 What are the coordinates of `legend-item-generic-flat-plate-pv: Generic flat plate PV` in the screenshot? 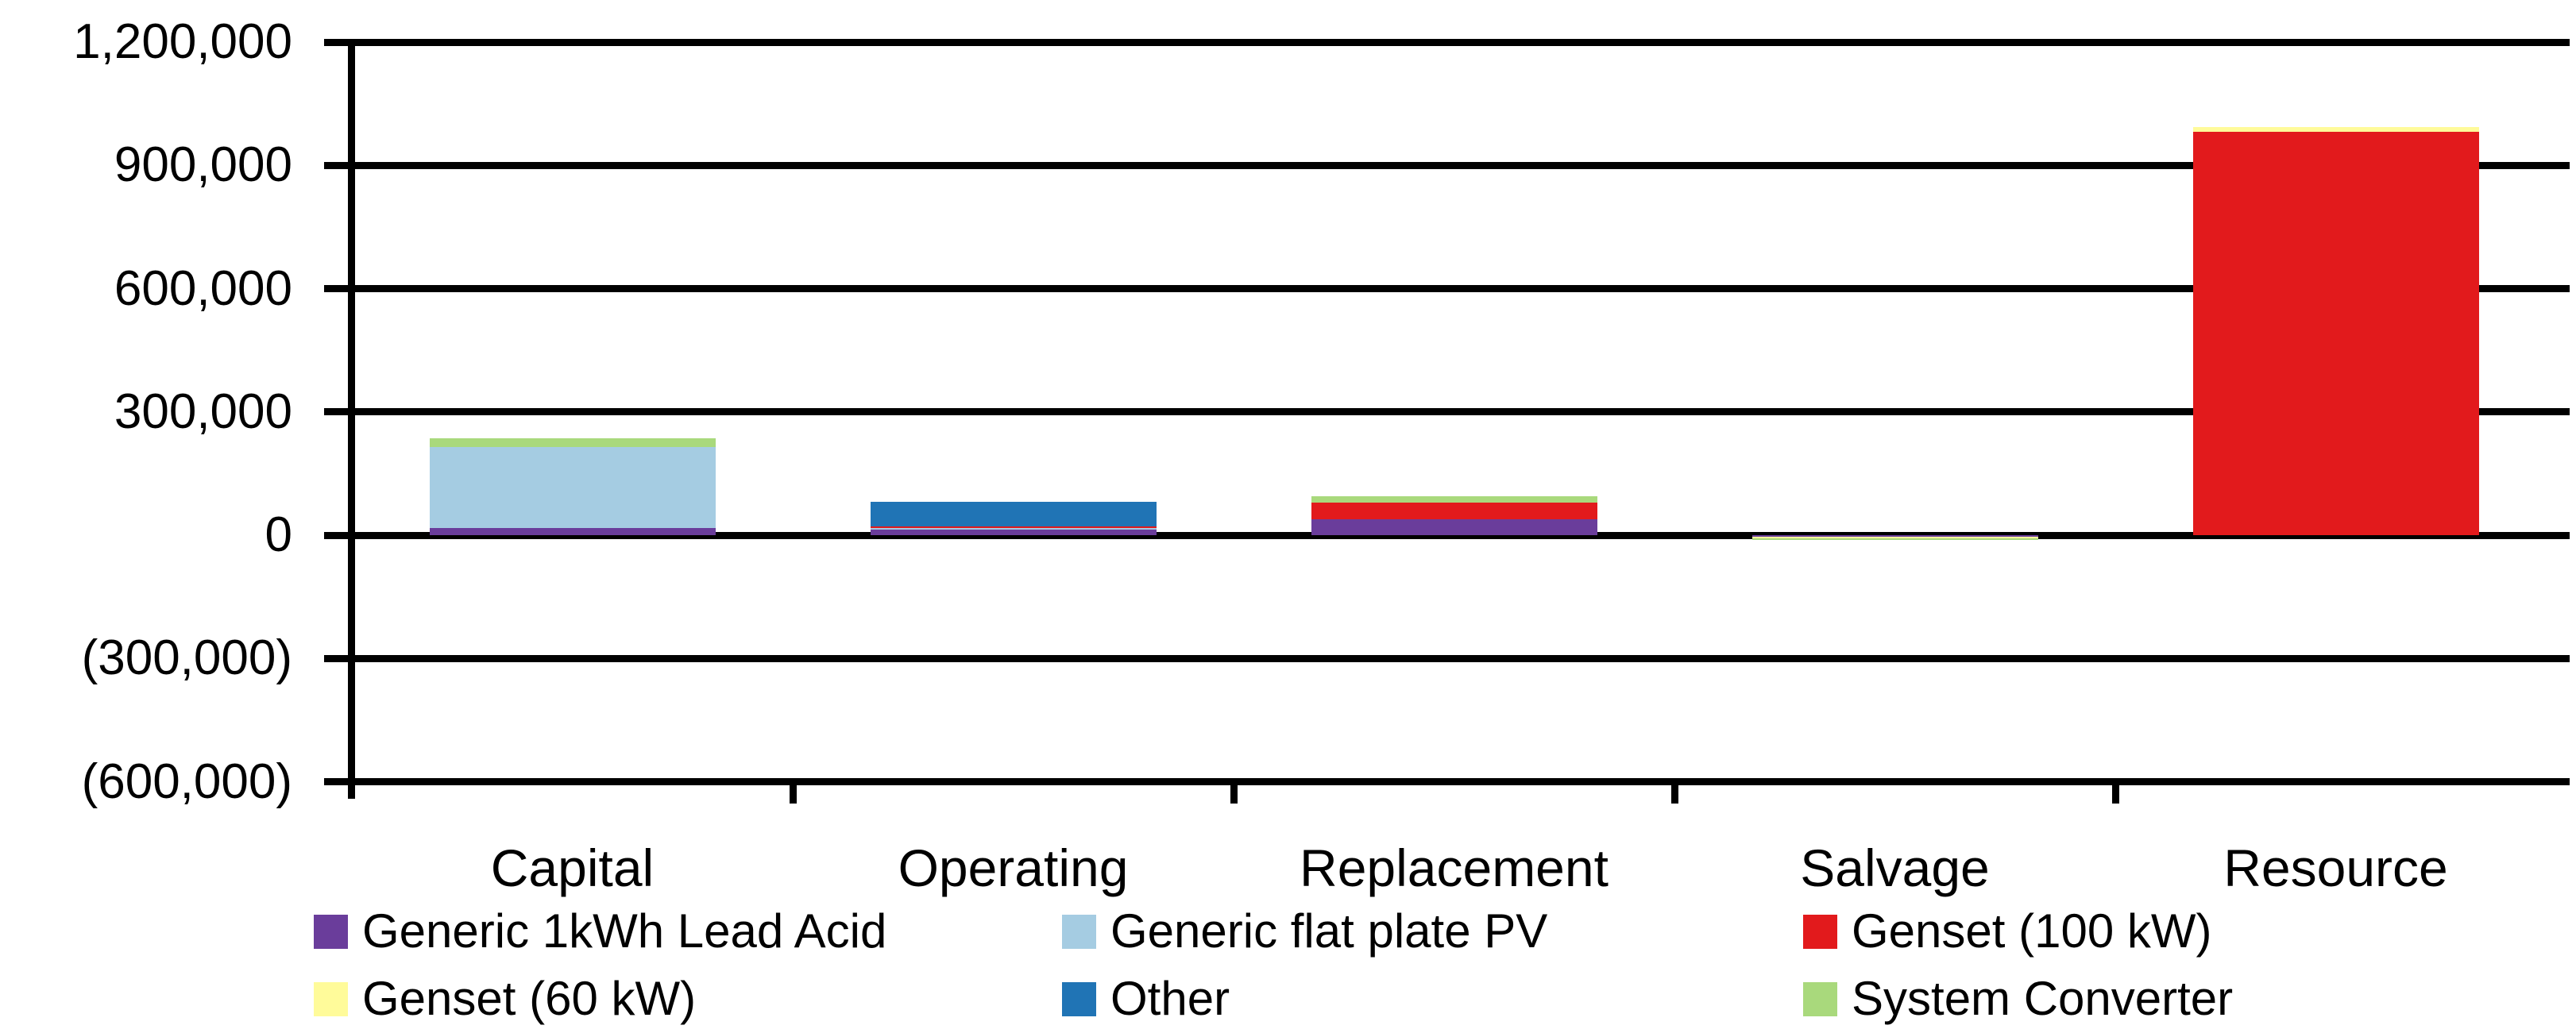 It's located at (1304, 932).